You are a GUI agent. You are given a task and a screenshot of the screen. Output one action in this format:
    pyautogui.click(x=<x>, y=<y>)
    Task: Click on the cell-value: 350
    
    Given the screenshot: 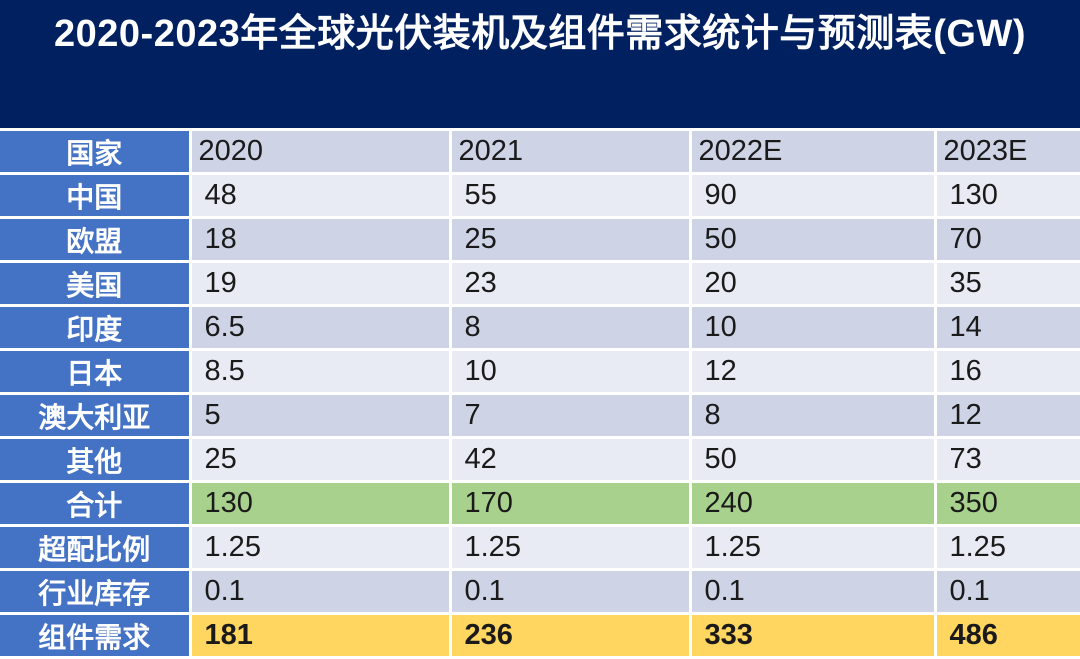 What is the action you would take?
    pyautogui.click(x=1006, y=503)
    